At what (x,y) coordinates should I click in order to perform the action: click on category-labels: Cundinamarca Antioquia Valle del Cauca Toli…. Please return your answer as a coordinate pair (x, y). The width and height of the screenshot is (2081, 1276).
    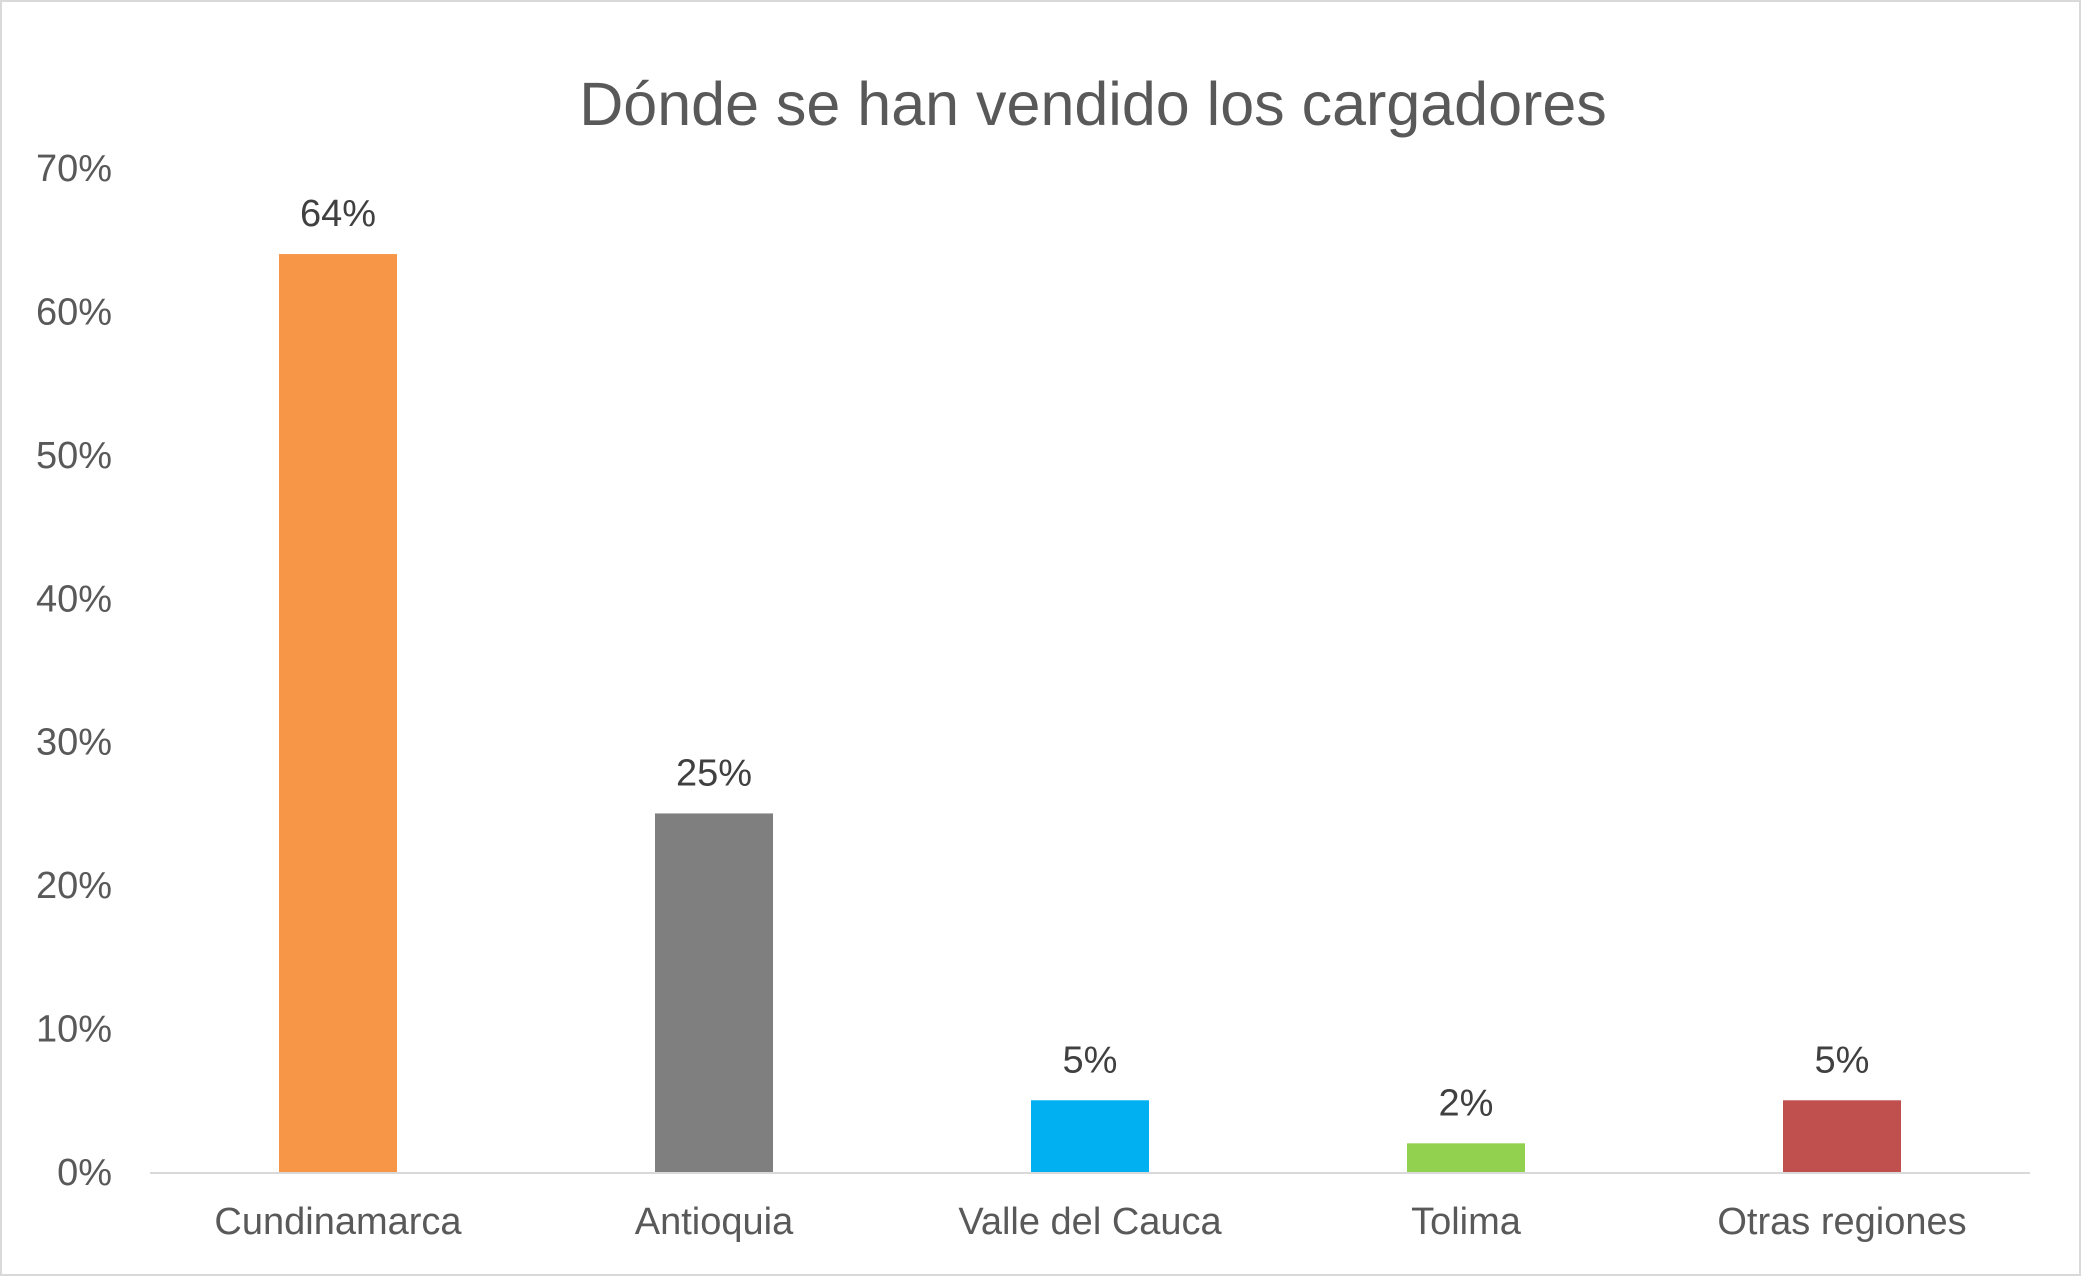
    Looking at the image, I should click on (1090, 1222).